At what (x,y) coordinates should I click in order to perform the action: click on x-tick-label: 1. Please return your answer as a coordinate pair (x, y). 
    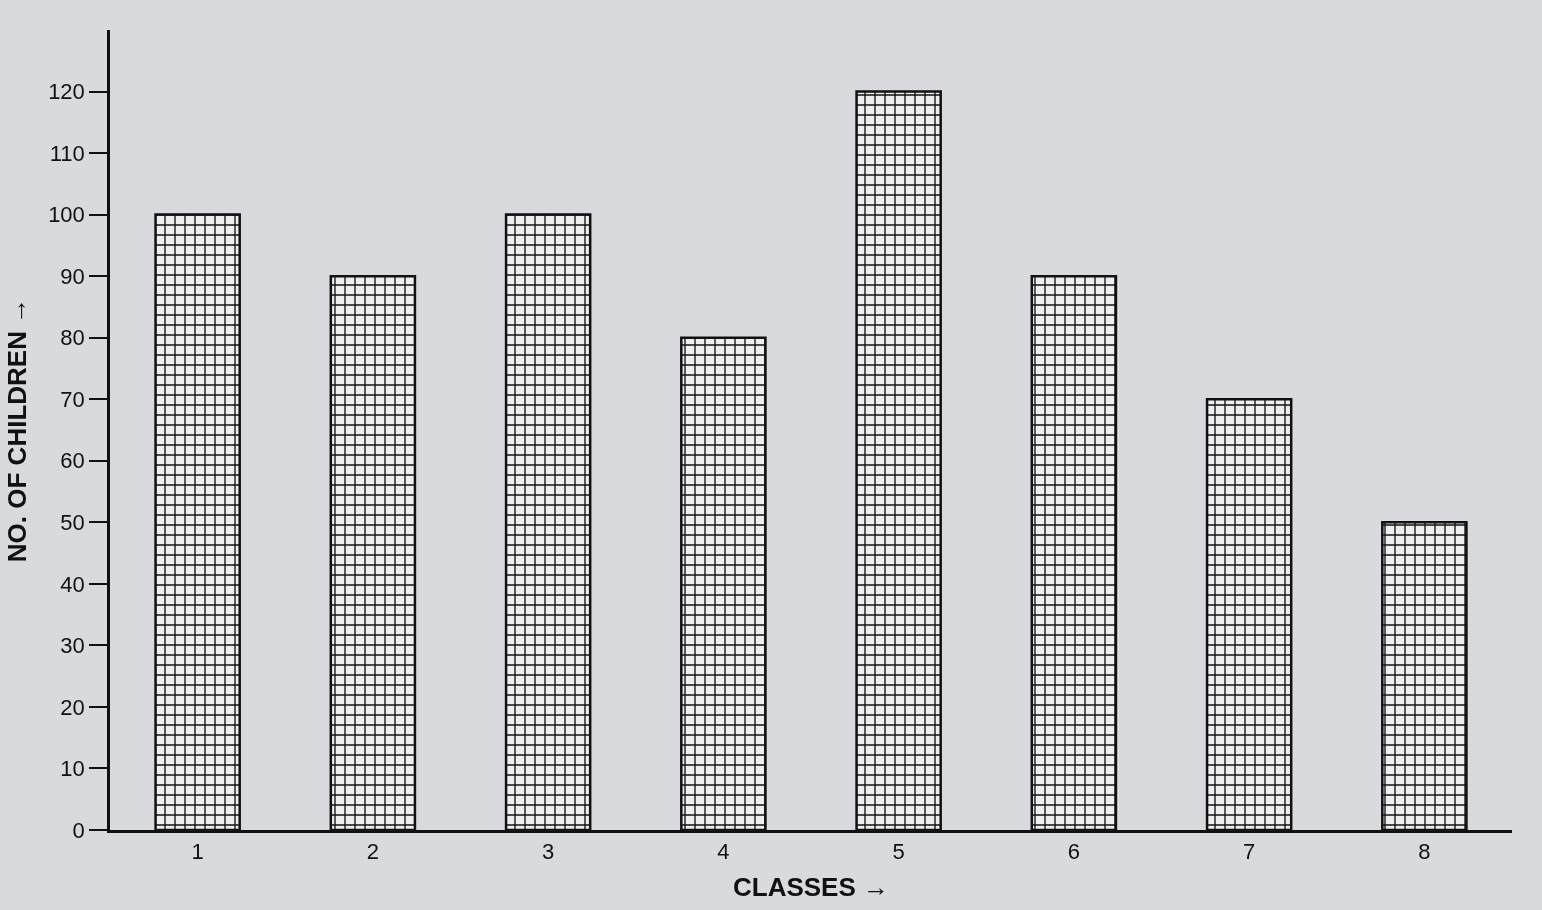
    Looking at the image, I should click on (197, 852).